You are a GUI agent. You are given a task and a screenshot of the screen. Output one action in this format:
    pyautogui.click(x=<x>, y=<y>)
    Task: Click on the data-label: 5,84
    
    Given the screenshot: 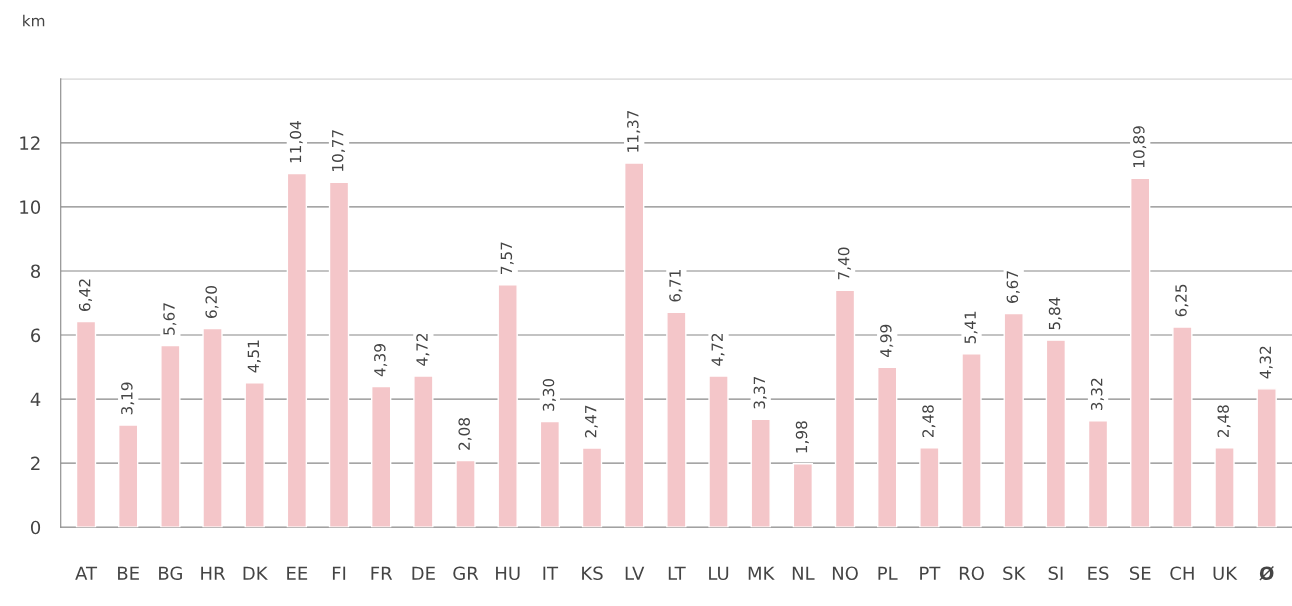 What is the action you would take?
    pyautogui.click(x=1055, y=313)
    